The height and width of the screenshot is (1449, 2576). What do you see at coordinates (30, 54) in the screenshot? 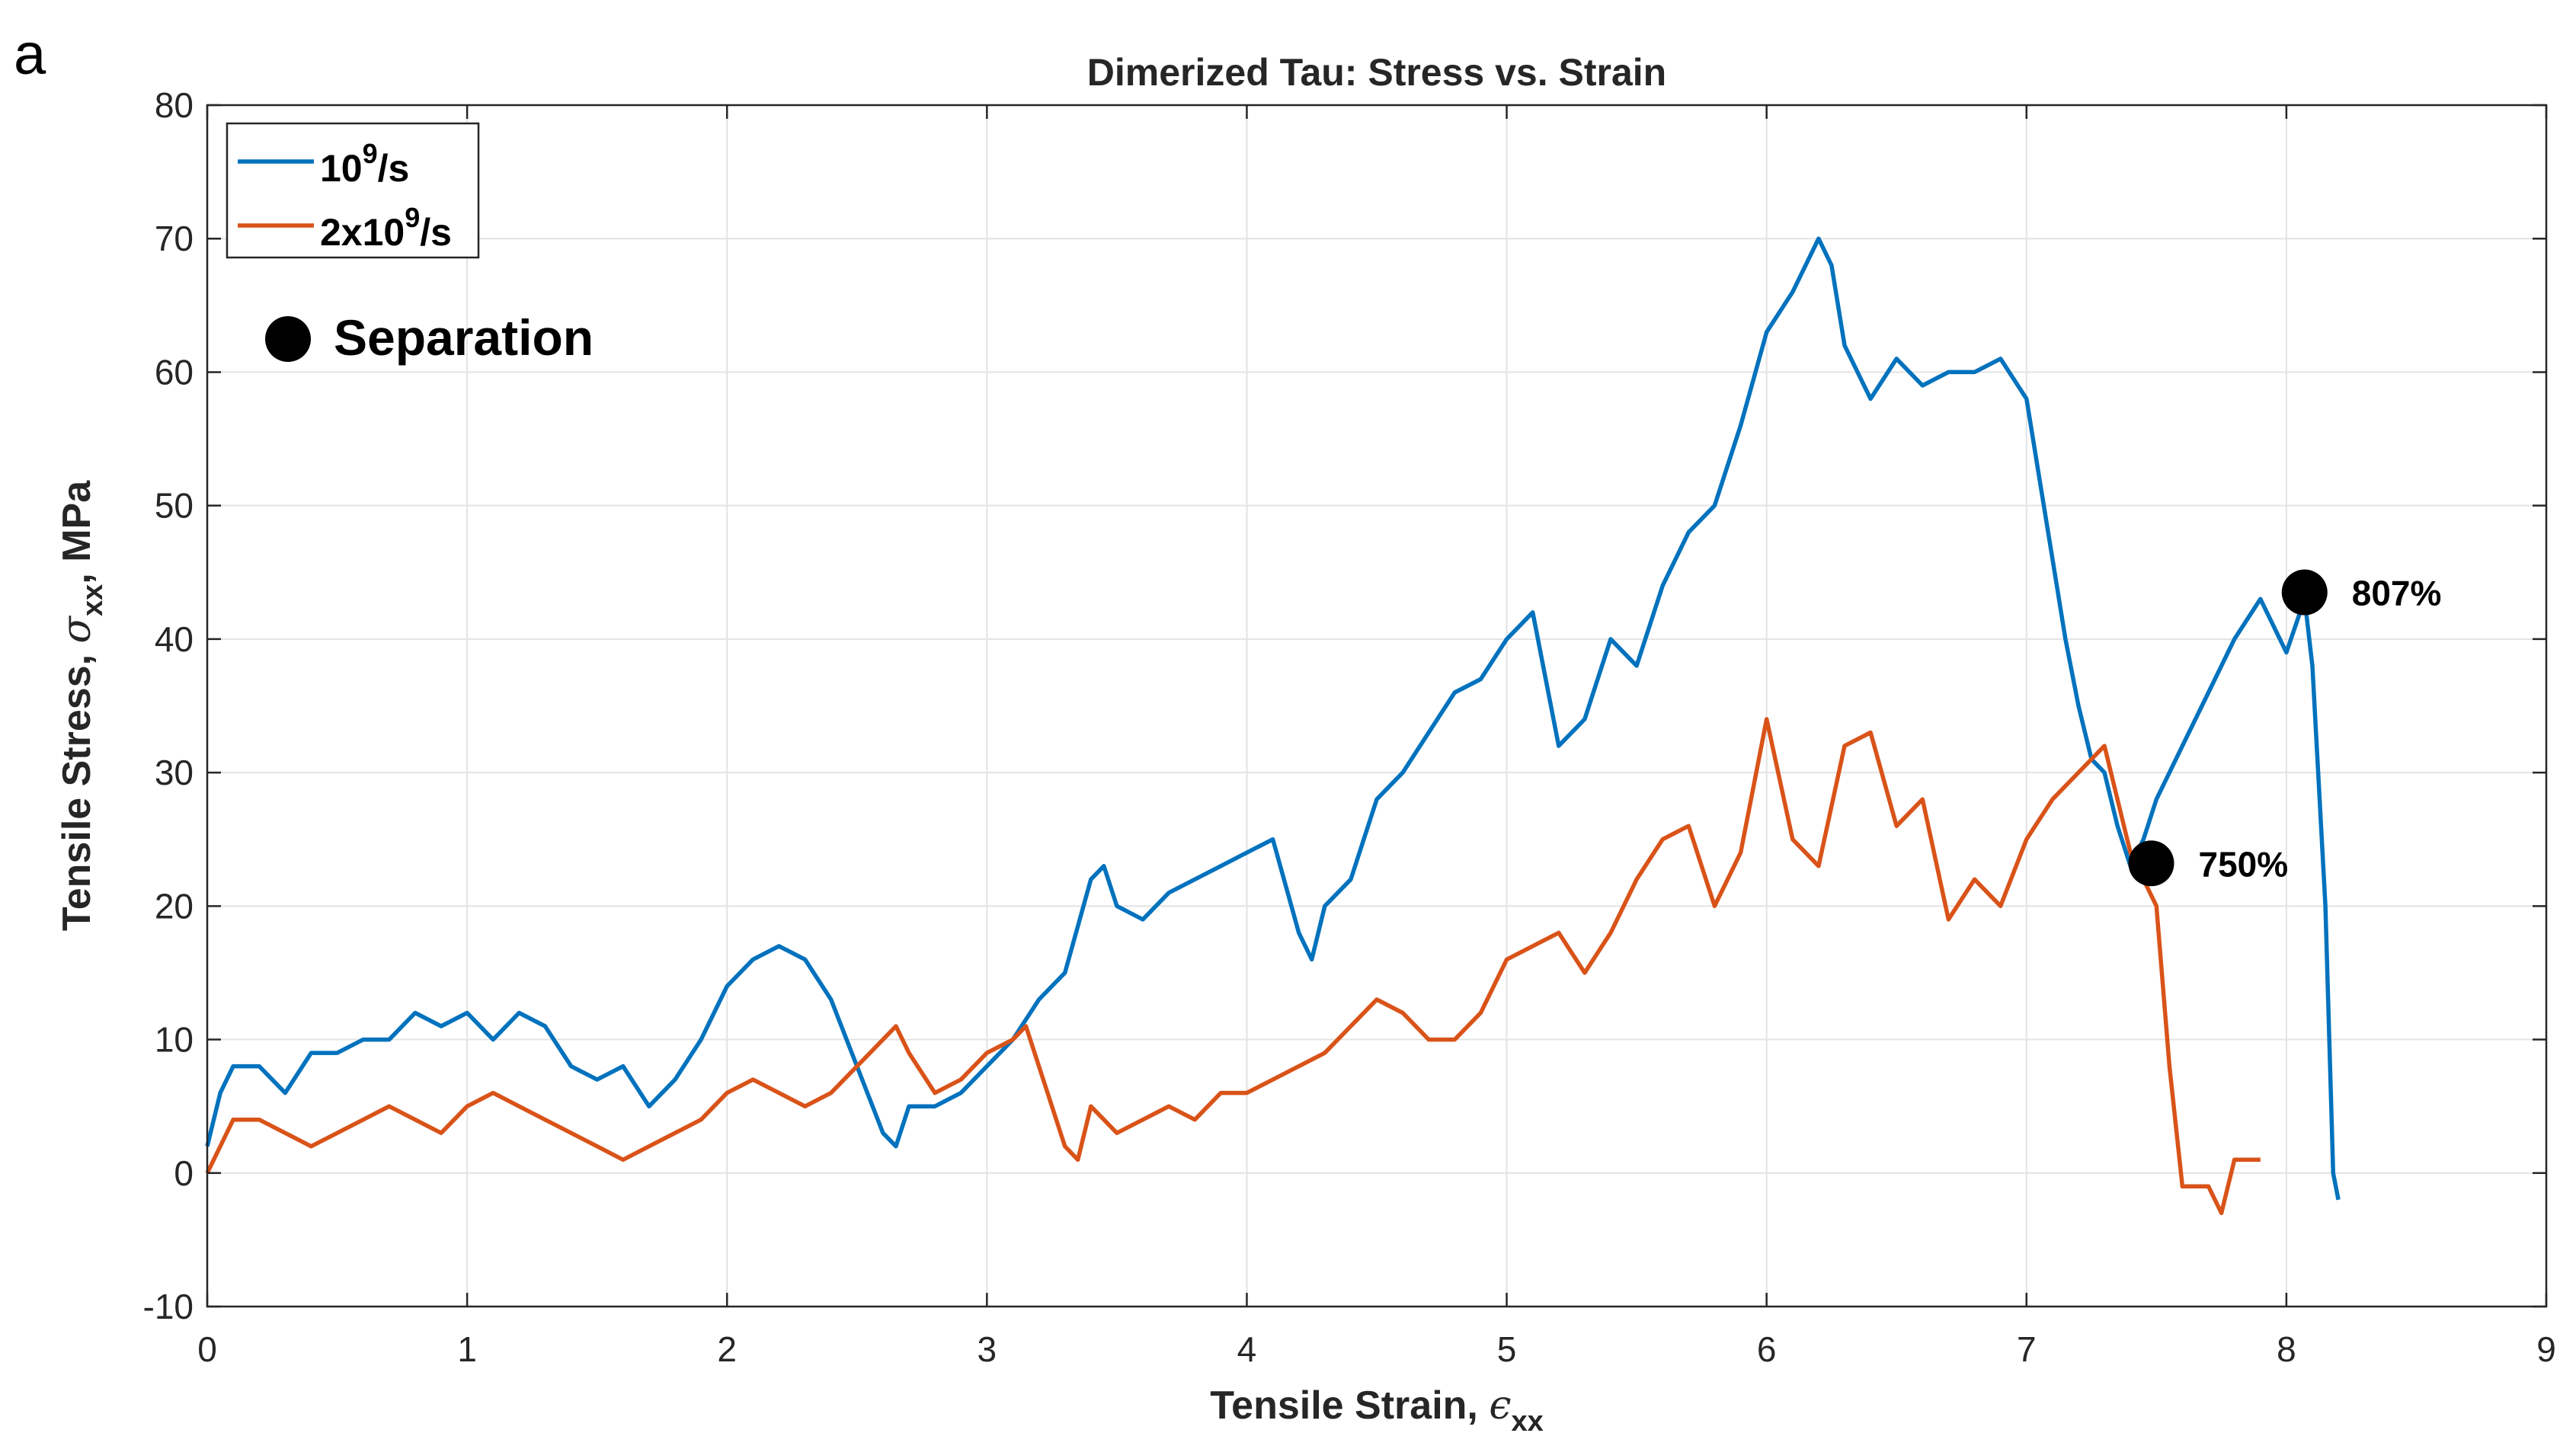
I see `panel-label: a` at bounding box center [30, 54].